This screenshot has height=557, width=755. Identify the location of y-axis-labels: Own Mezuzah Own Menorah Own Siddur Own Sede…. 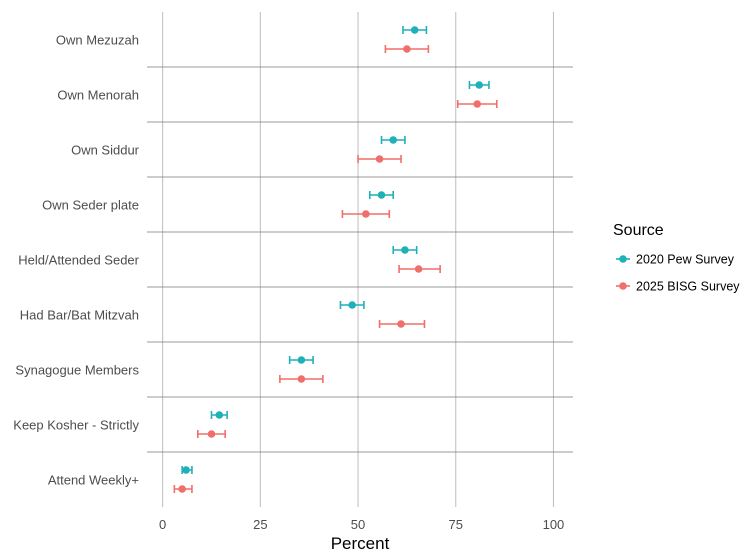
(76, 260).